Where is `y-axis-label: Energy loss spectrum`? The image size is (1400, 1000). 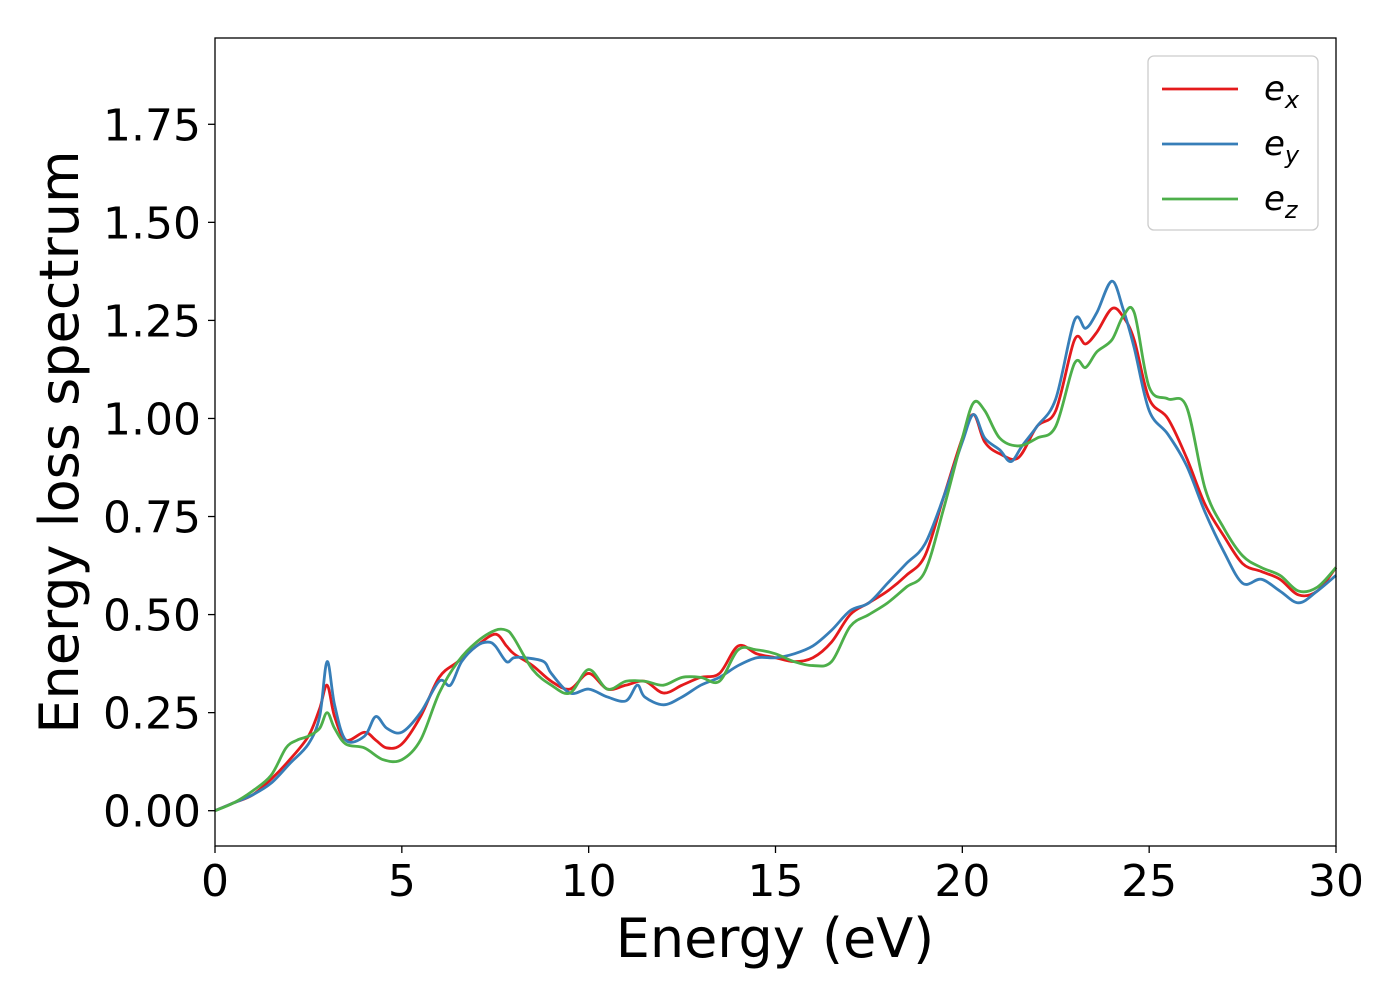 y-axis-label: Energy loss spectrum is located at coordinates (59, 441).